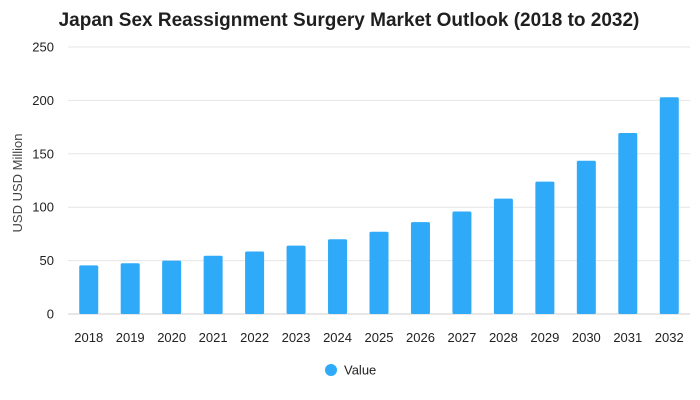 The width and height of the screenshot is (700, 400). I want to click on x-tick-label: 2030, so click(586, 337).